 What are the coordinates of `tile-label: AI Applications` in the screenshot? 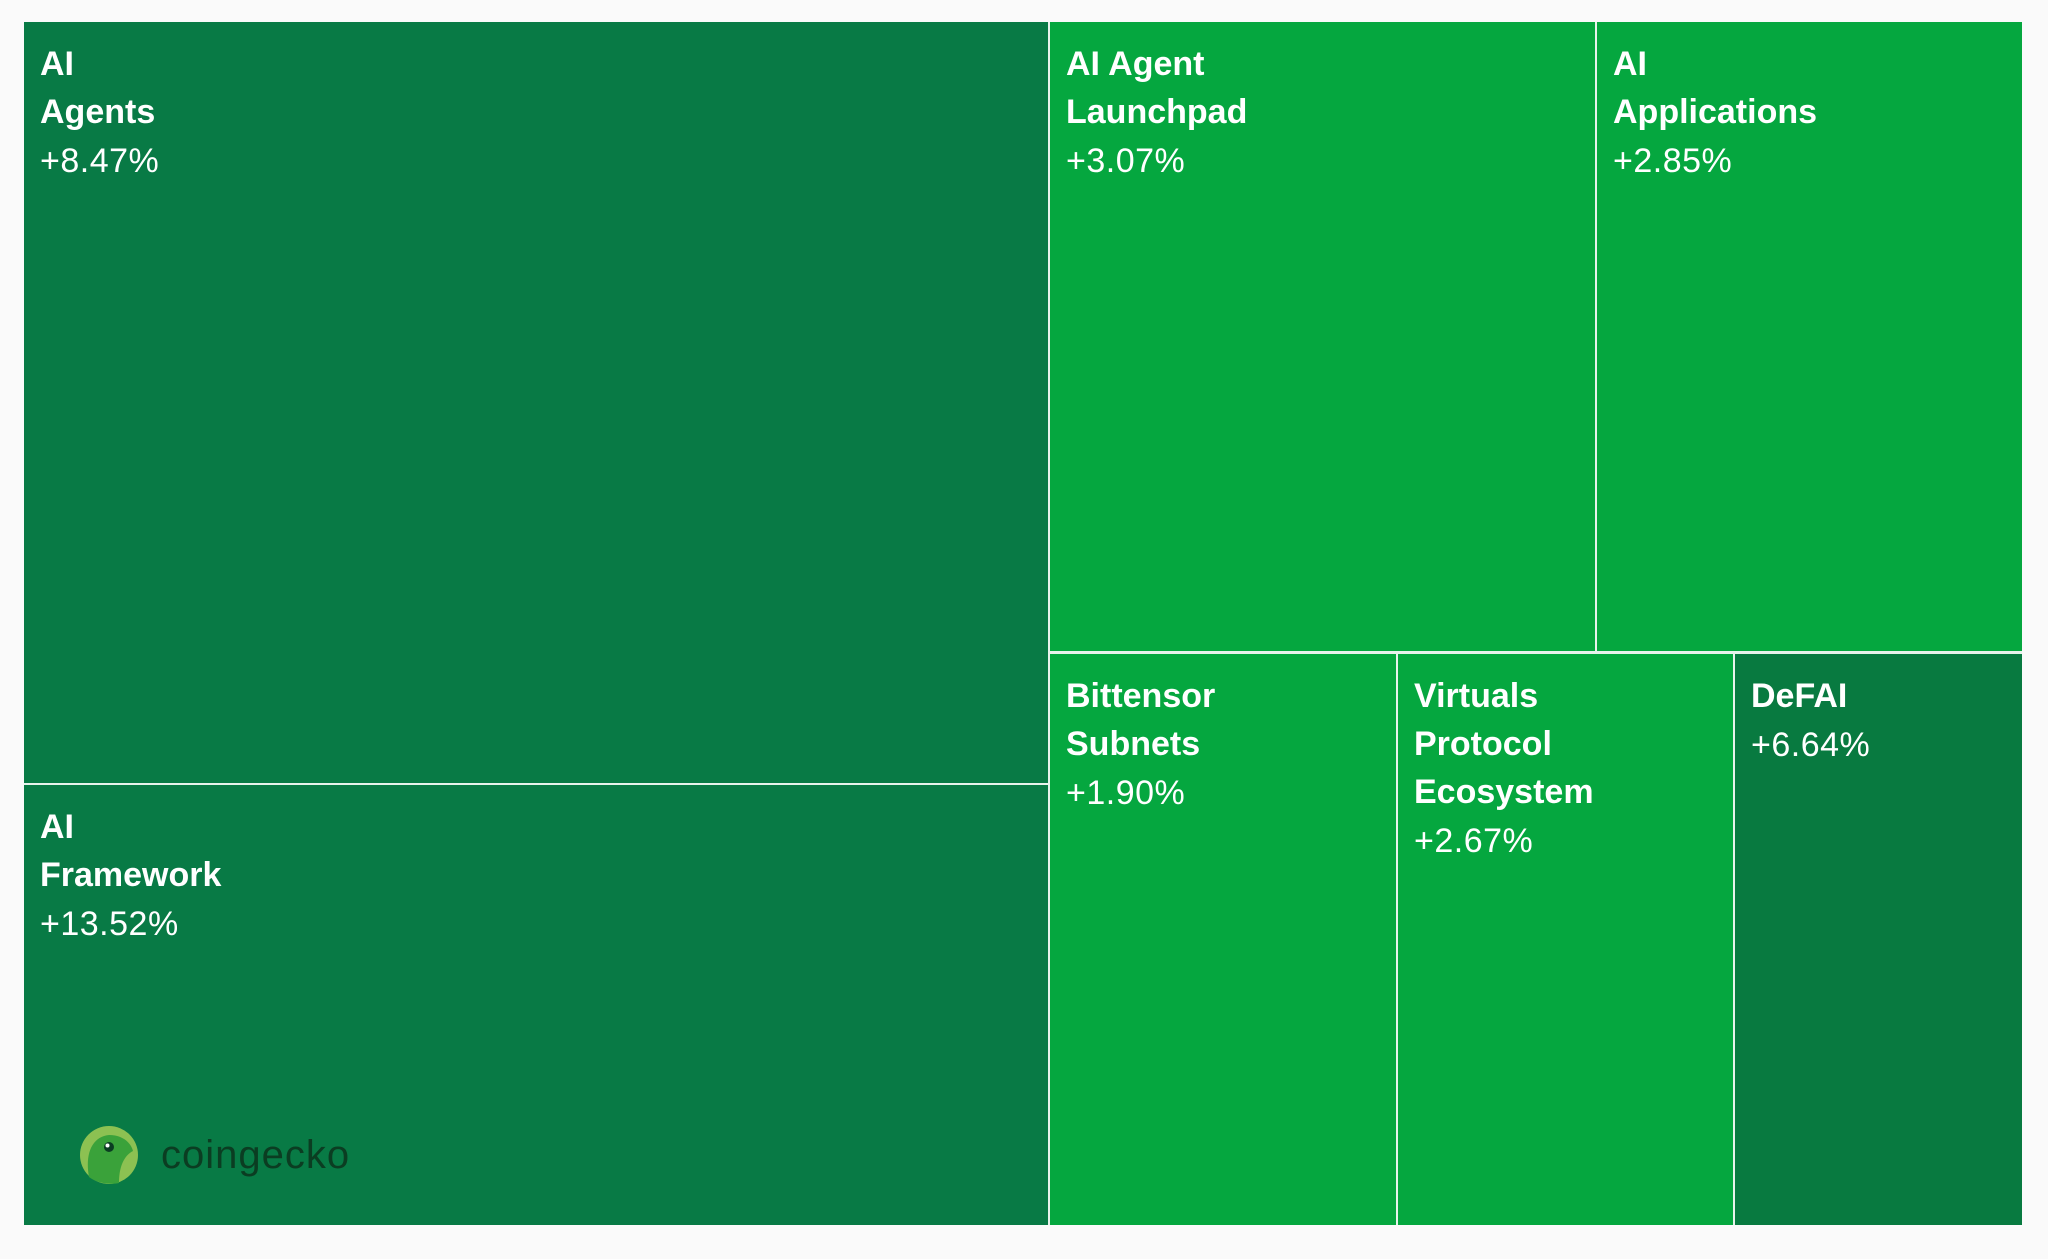 It's located at (1715, 88).